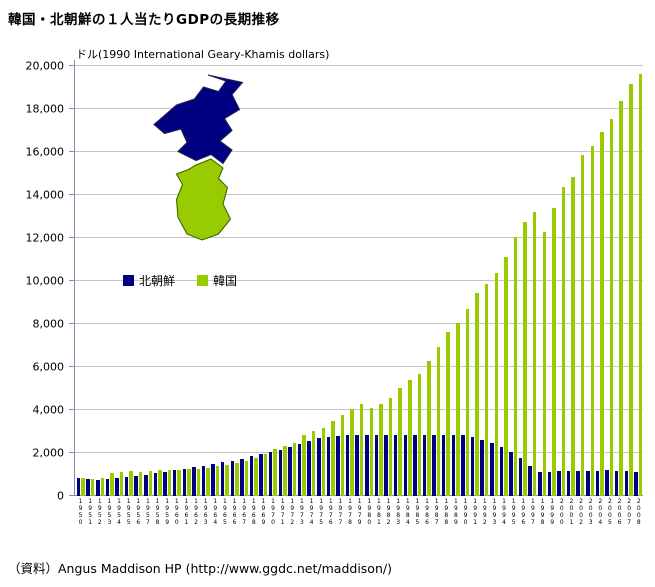  Describe the element at coordinates (129, 512) in the screenshot. I see `x-tick-label: 1955` at that location.